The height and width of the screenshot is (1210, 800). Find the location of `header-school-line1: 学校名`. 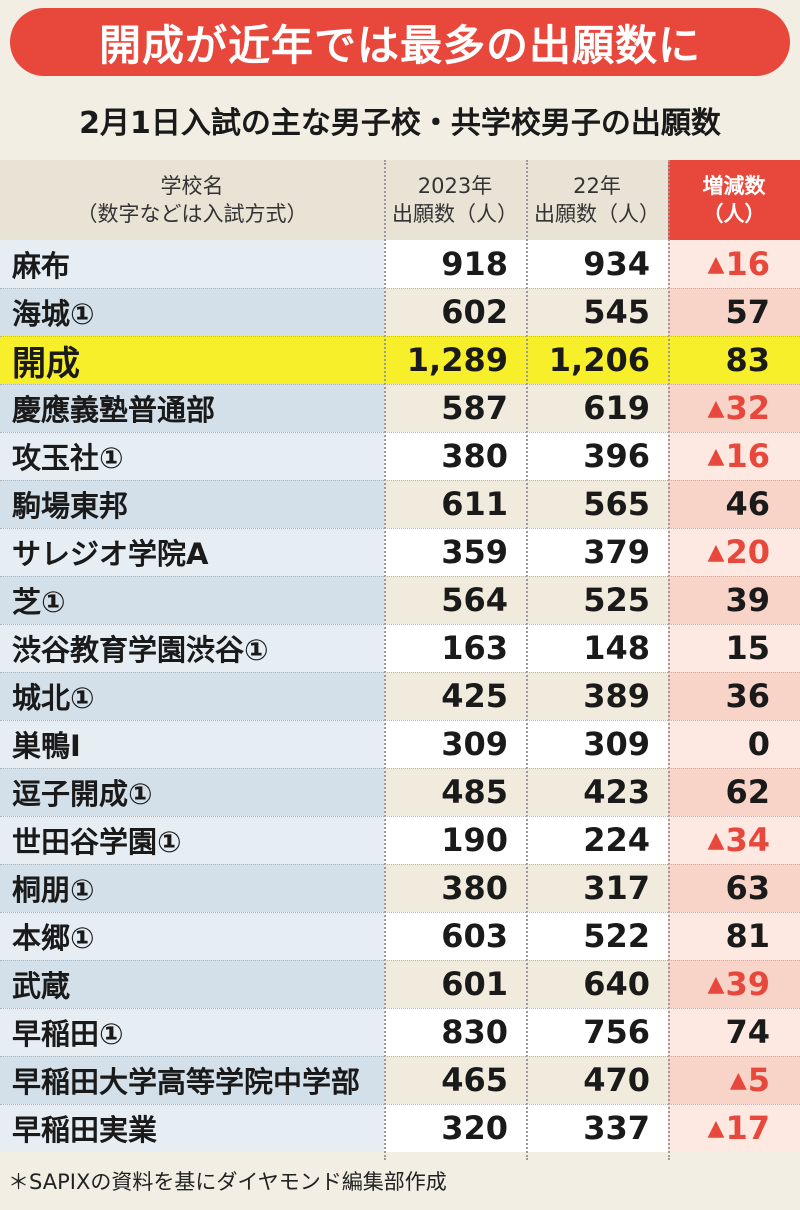

header-school-line1: 学校名 is located at coordinates (192, 186).